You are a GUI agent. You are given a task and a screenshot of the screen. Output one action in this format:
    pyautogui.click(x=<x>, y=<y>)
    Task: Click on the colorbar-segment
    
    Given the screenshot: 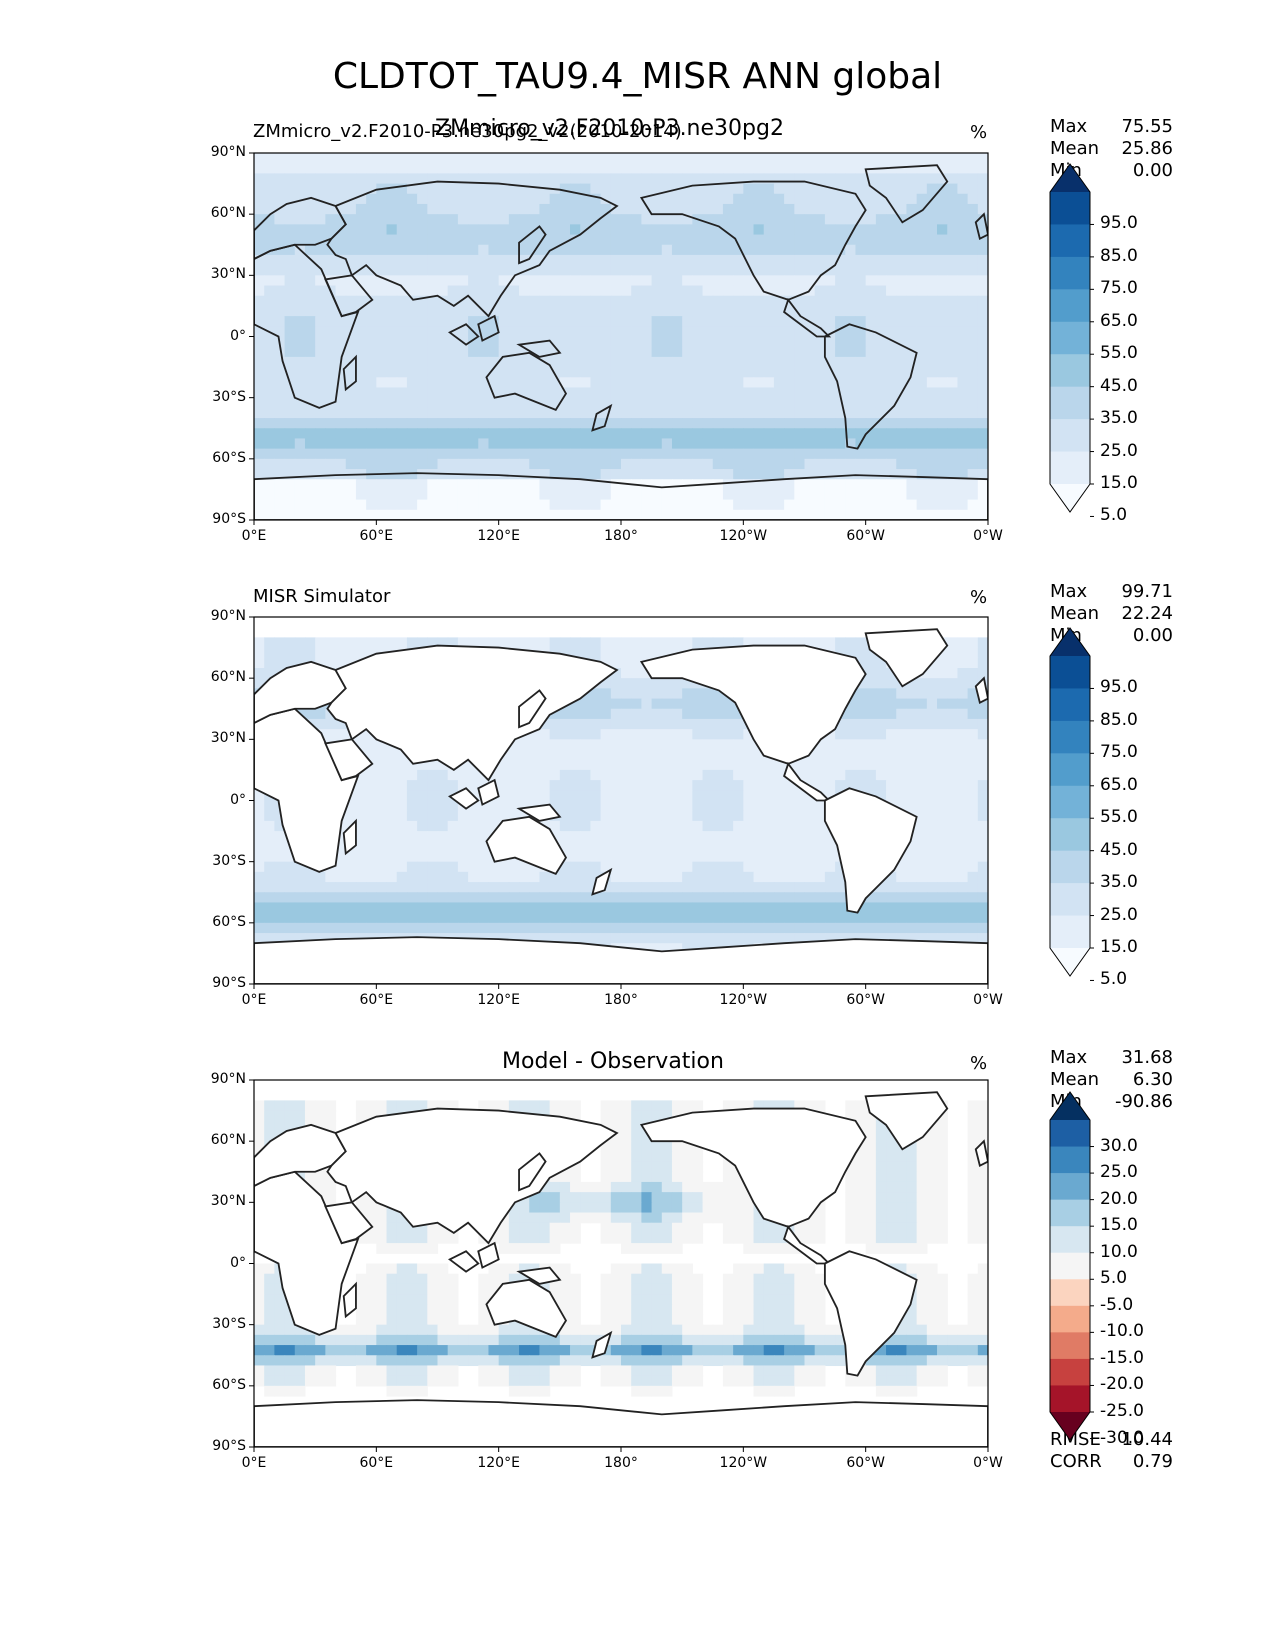 What is the action you would take?
    pyautogui.click(x=1070, y=306)
    